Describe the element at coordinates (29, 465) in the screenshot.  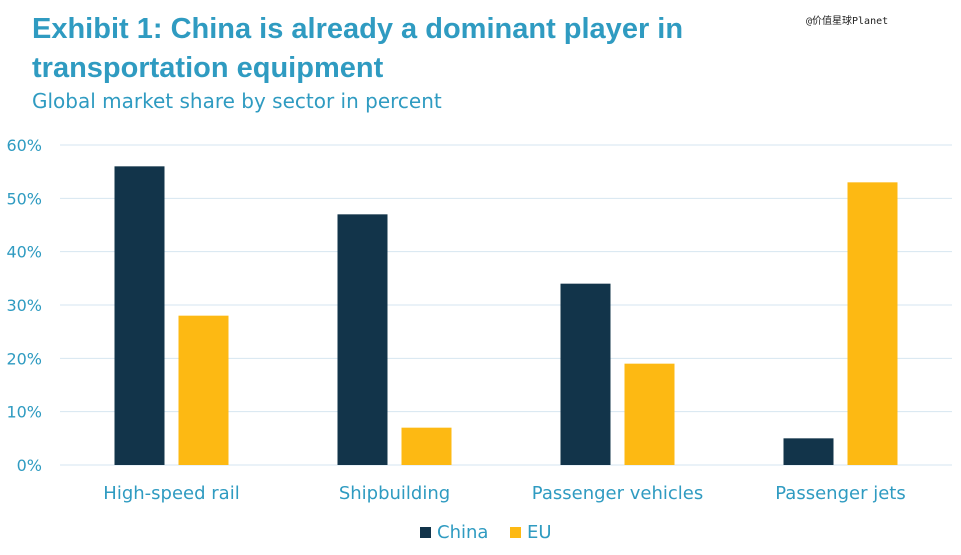
I see `y-tick-label: 0%` at that location.